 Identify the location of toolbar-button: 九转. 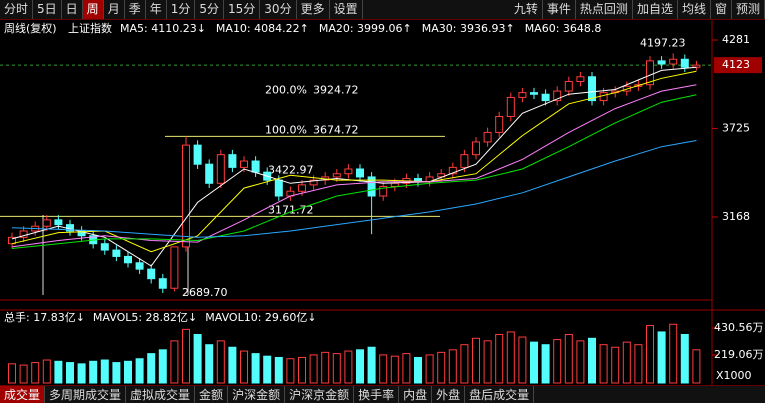
(526, 9).